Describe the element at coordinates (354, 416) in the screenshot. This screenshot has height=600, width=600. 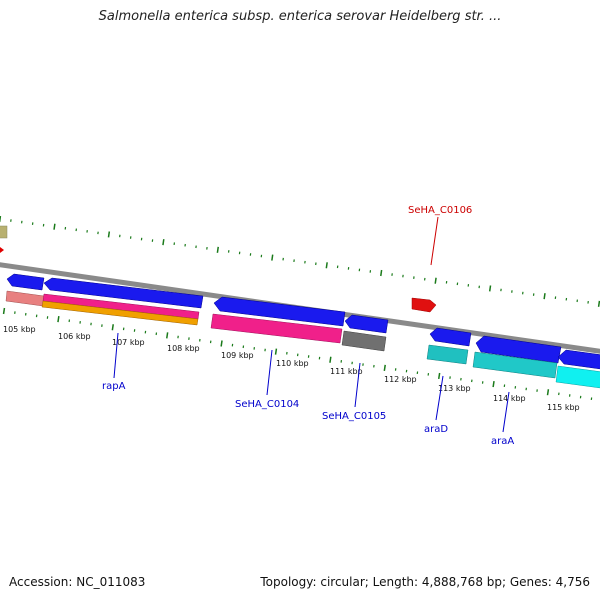
I see `gene-label-SeHA_C0105: SeHA_C0105` at that location.